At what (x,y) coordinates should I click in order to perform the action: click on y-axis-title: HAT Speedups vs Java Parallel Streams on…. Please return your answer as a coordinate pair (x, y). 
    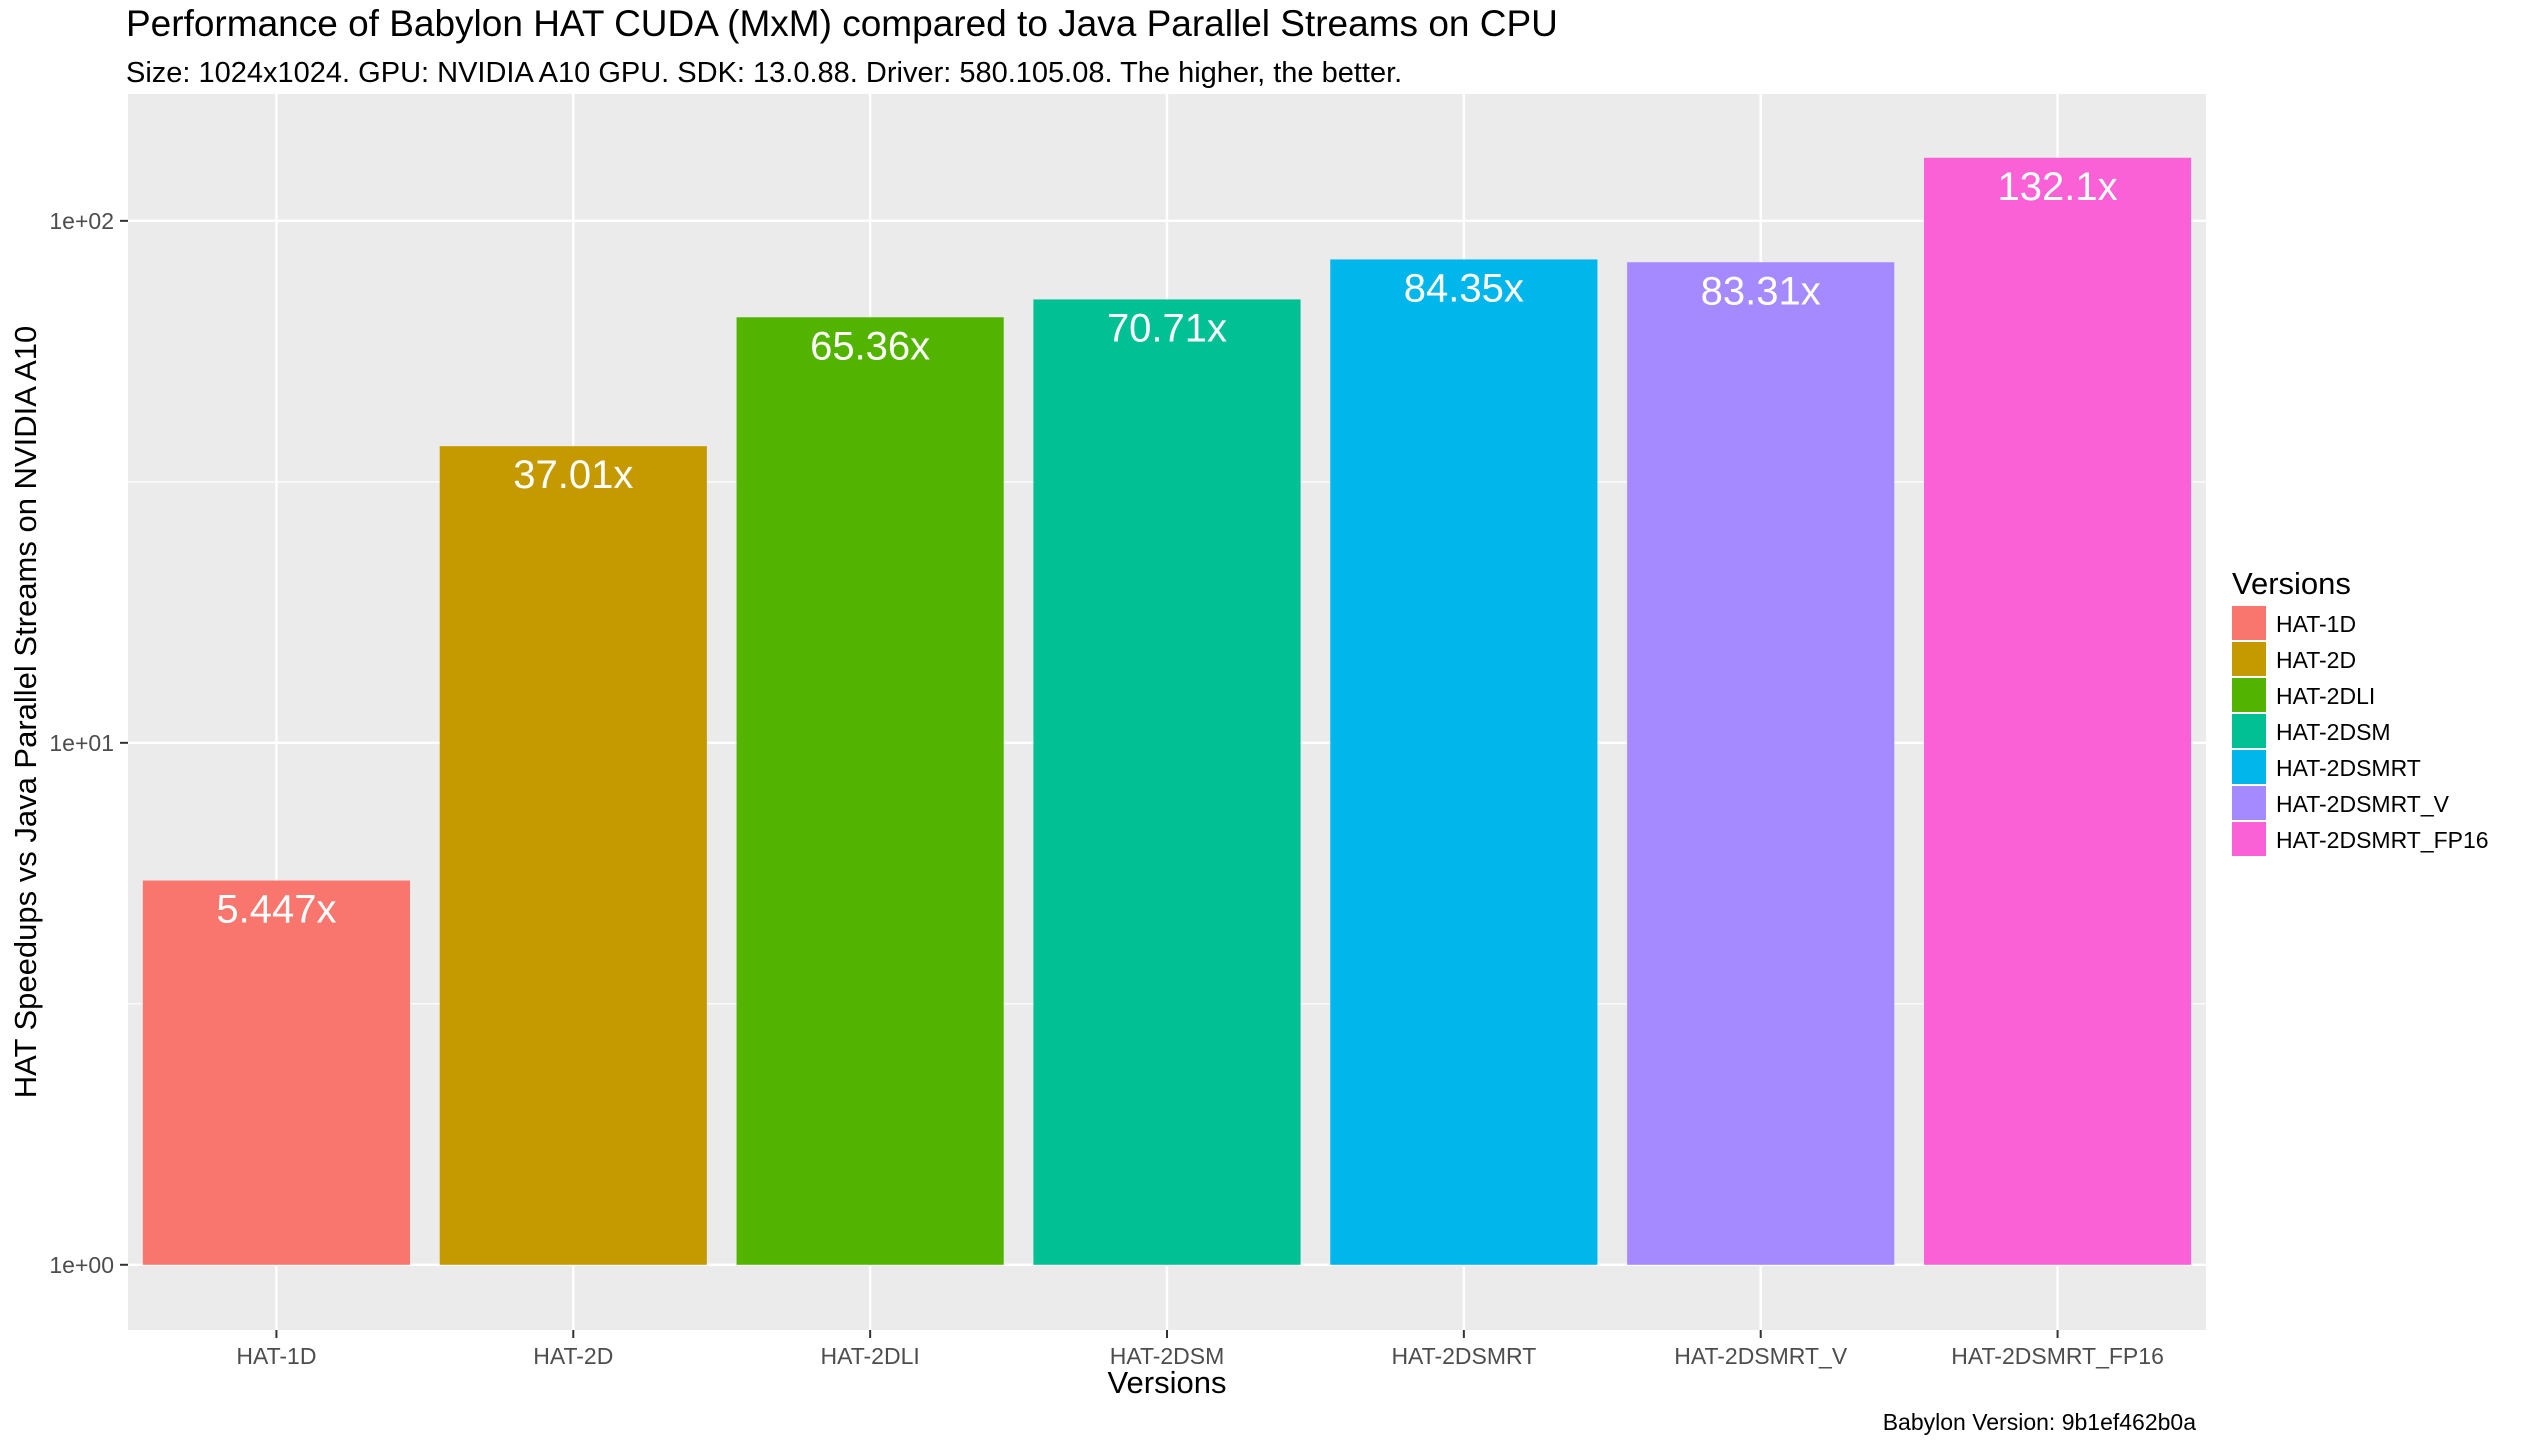
    Looking at the image, I should click on (25, 712).